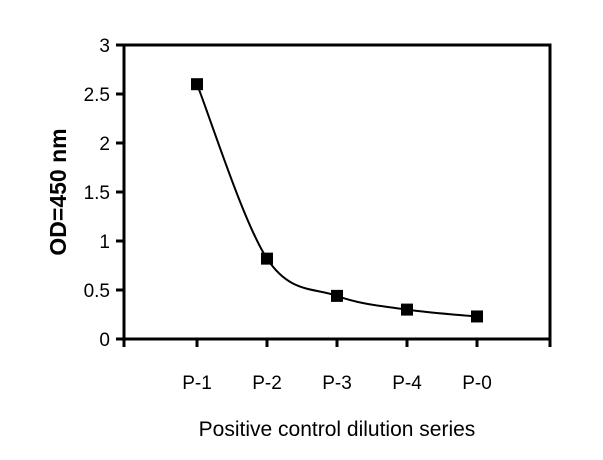 This screenshot has width=603, height=460. I want to click on x-tick-label: P-3, so click(337, 383).